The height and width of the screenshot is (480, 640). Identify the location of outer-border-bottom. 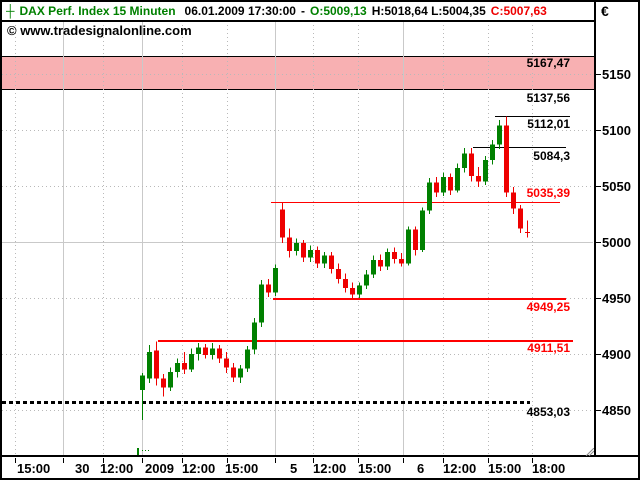
(320, 479).